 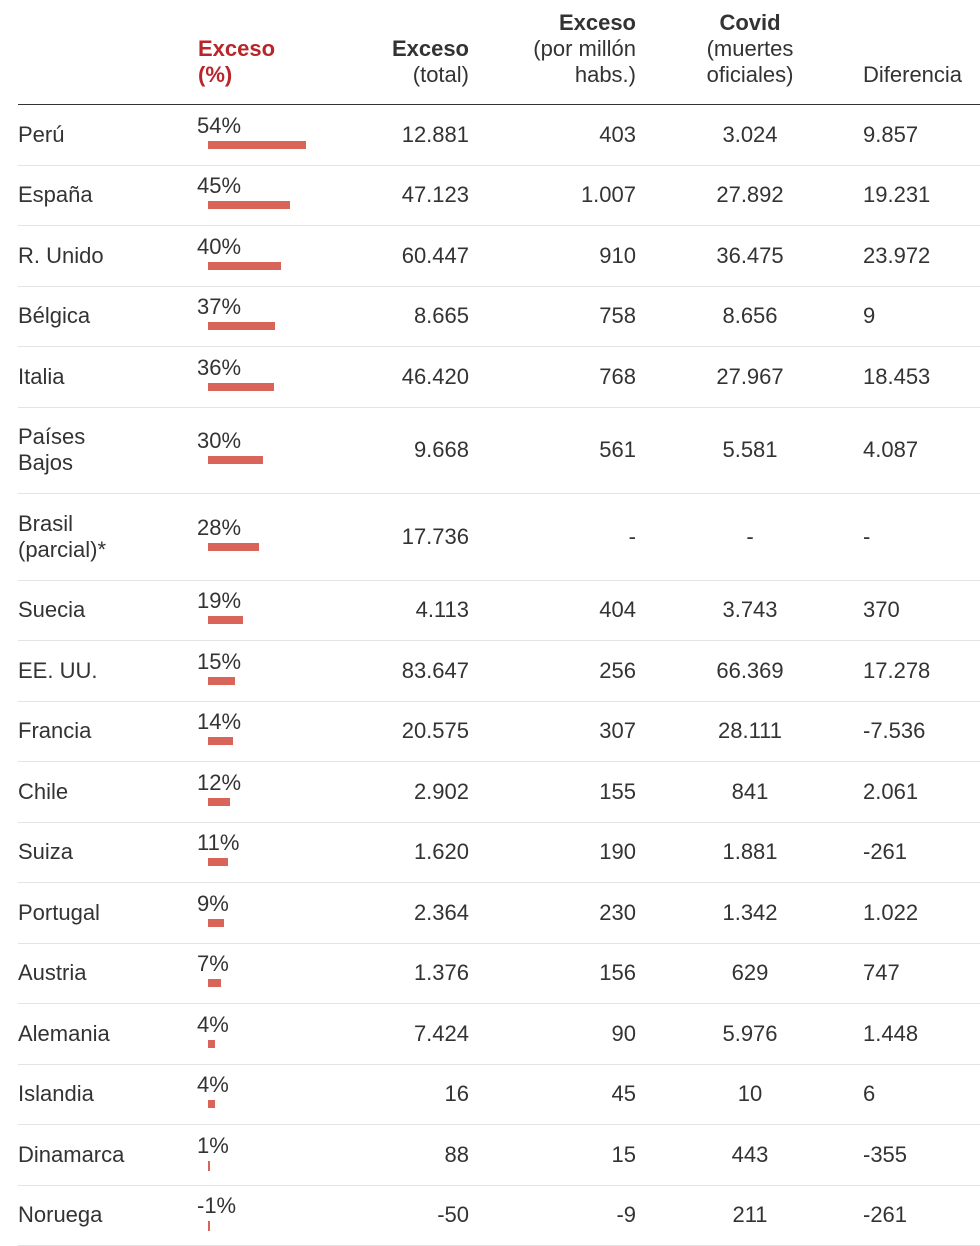 I want to click on excess-pct-cell: 7%, so click(x=213, y=964).